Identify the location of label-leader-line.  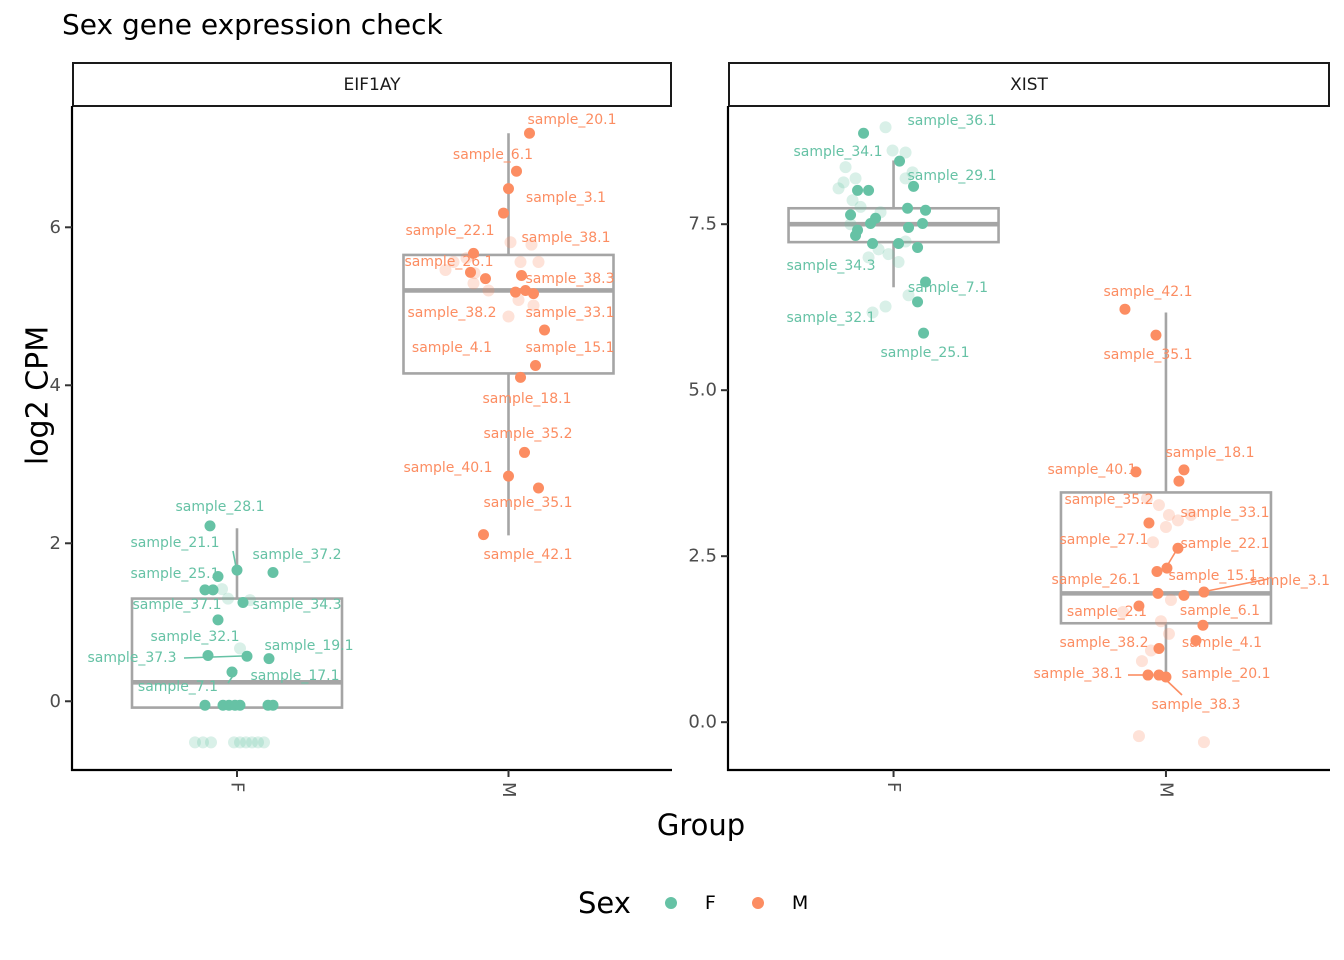
(1237, 585).